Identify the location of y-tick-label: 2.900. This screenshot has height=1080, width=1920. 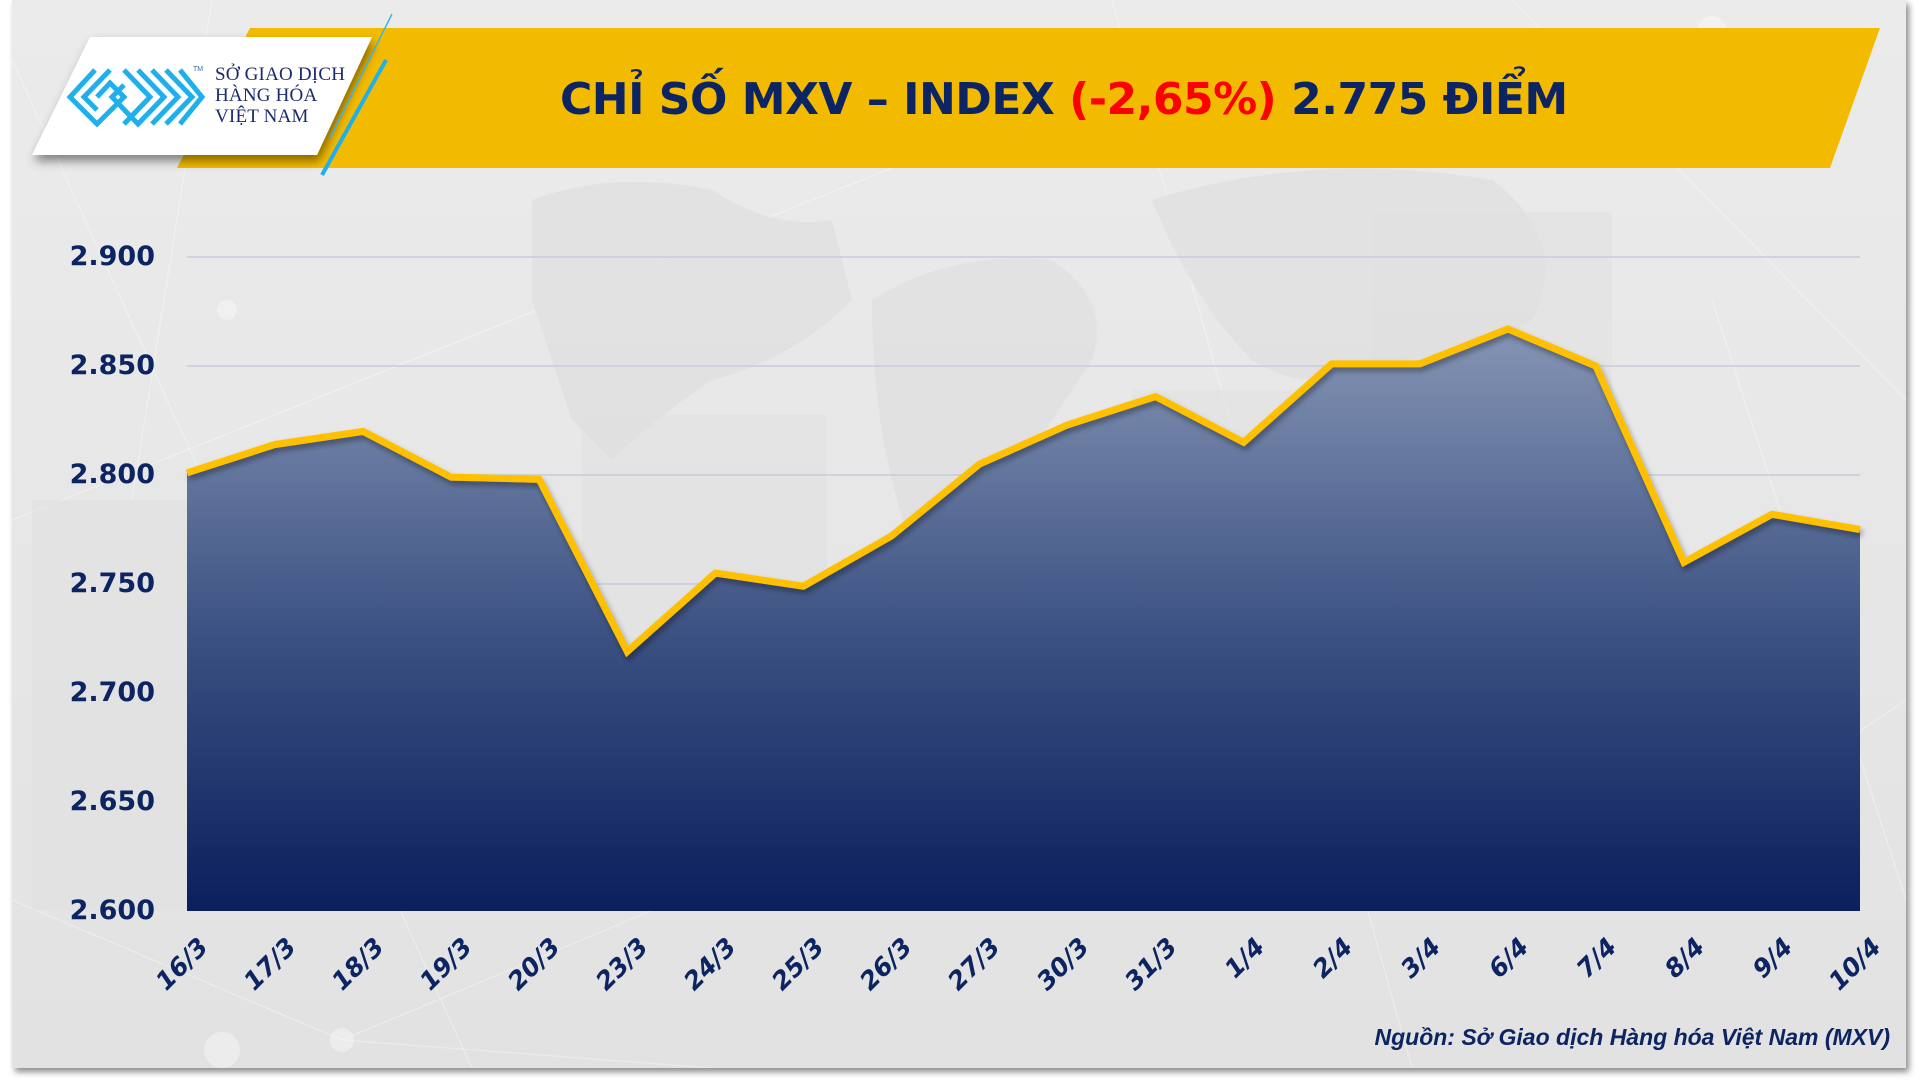
(112, 256).